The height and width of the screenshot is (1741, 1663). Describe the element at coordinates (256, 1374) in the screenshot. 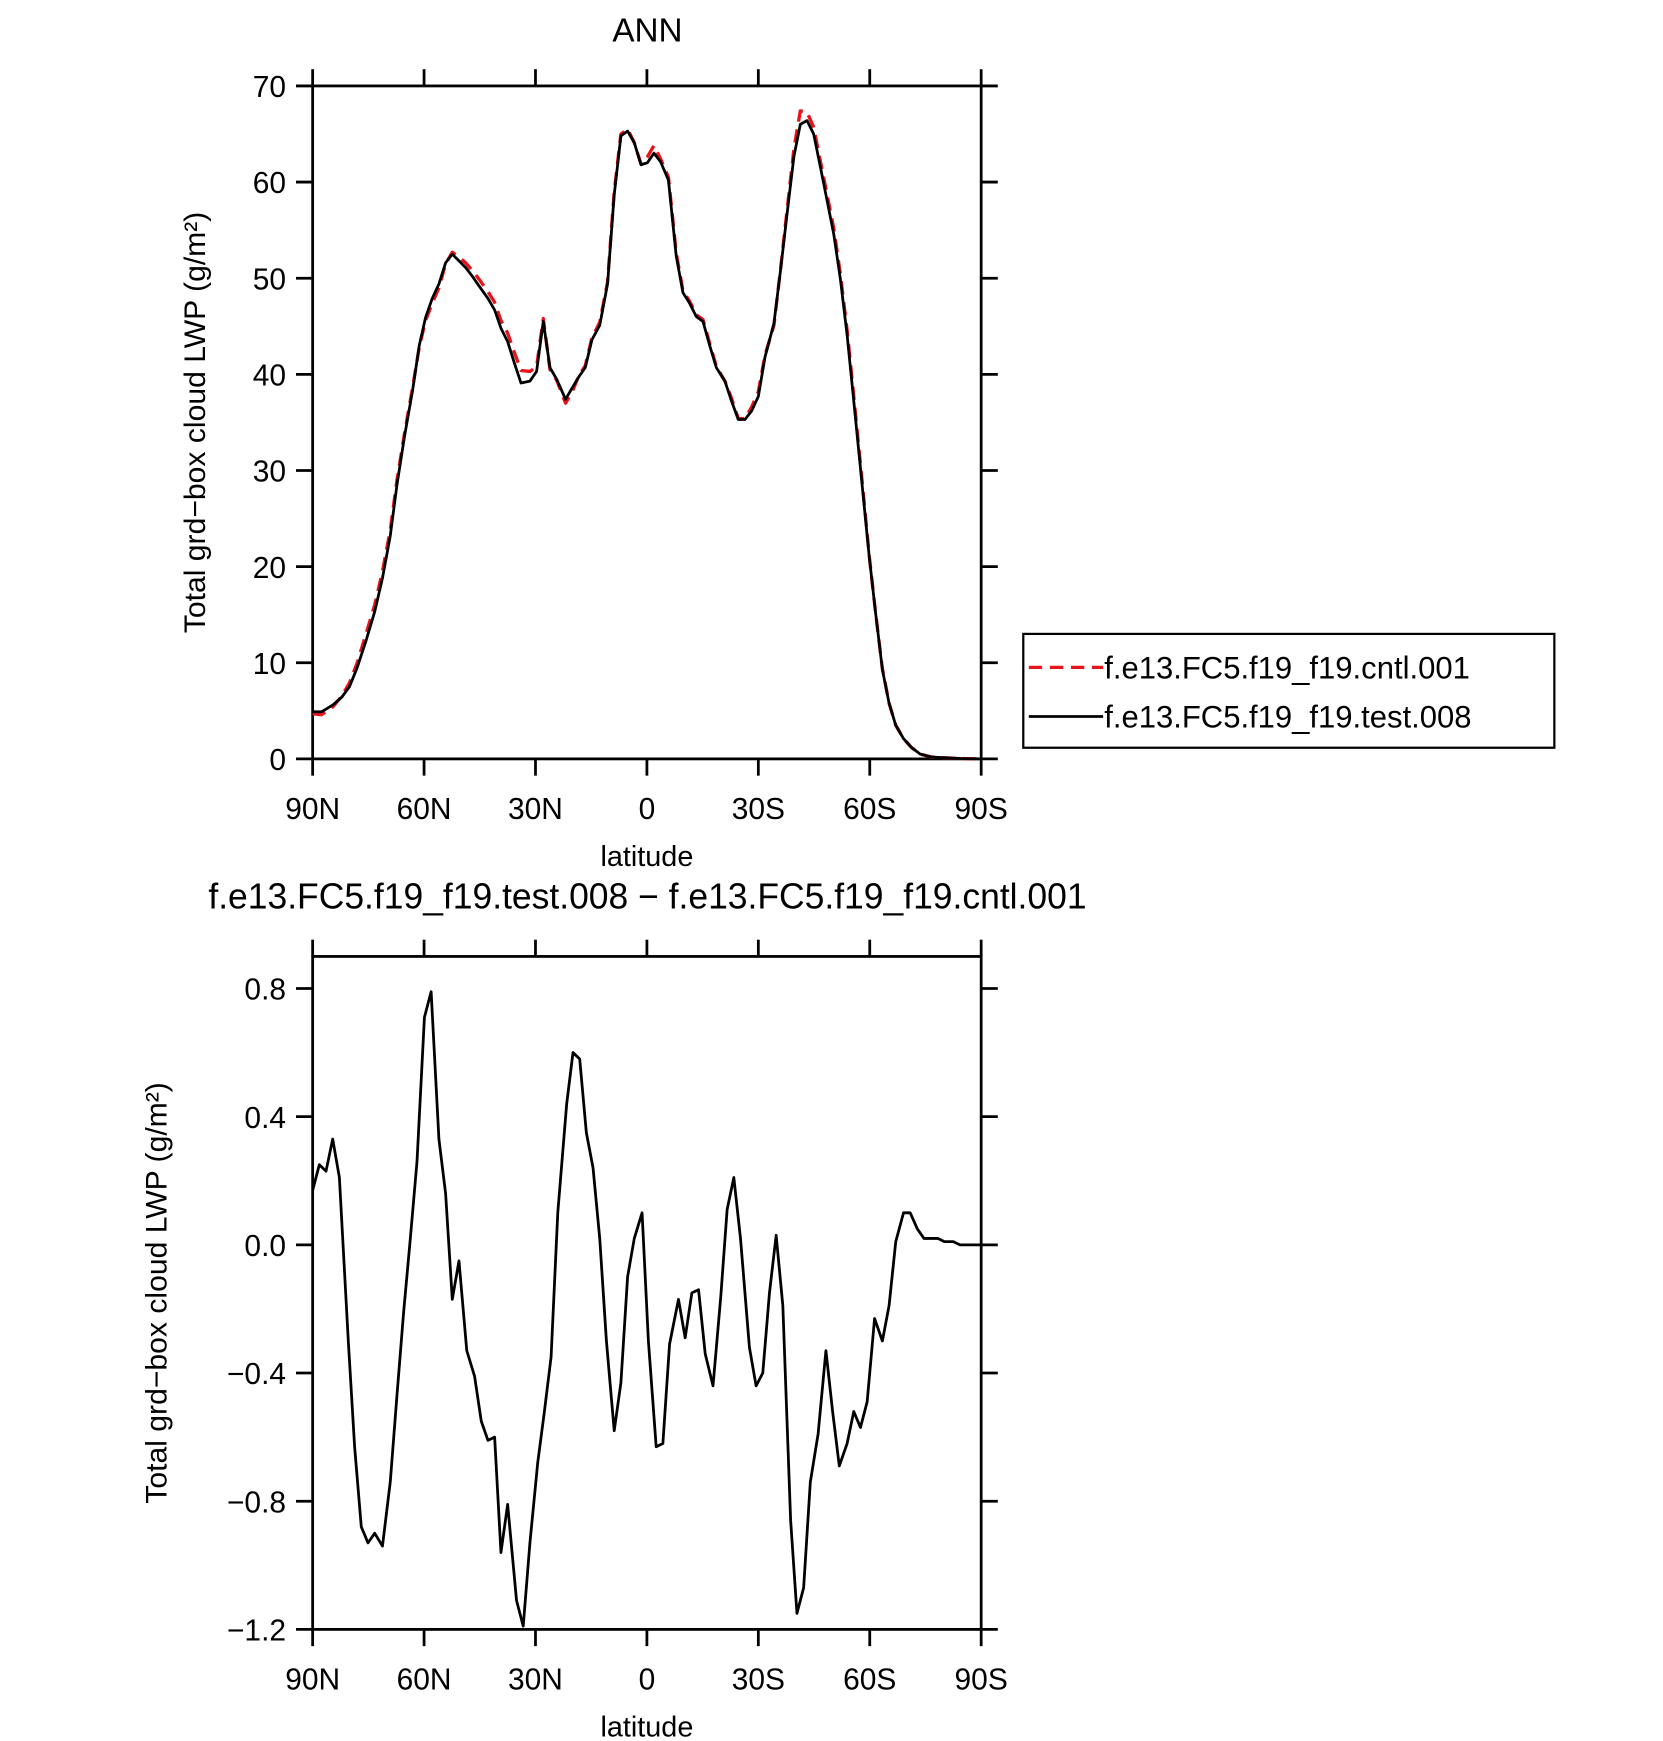

I see `y-tick-label: −0.4` at that location.